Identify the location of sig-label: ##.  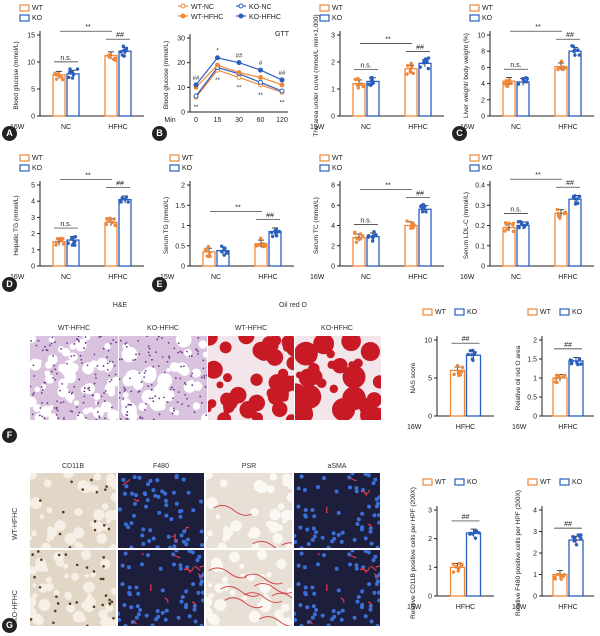
(270, 216).